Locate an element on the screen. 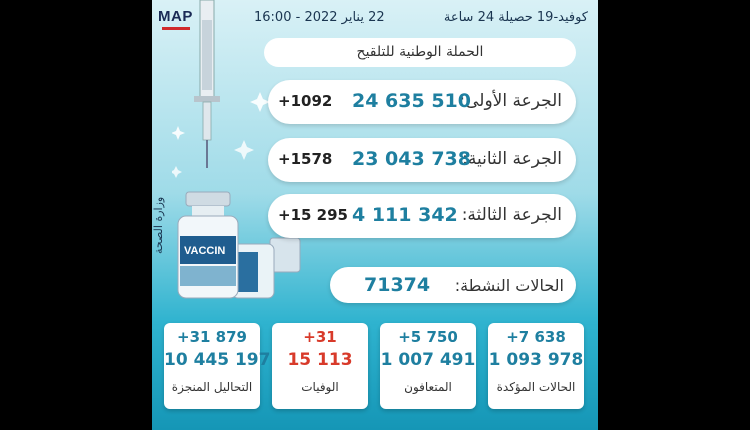 The image size is (750, 430). stat-total: 10 445 197 is located at coordinates (217, 360).